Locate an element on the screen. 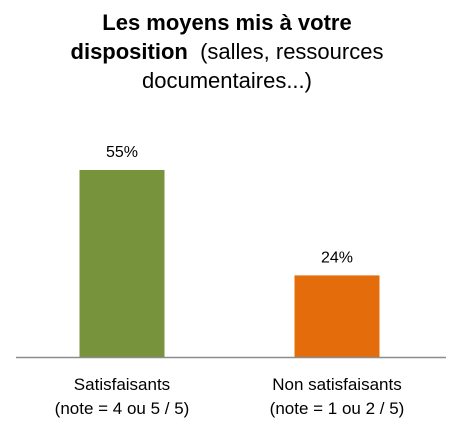  category-label-line2: (note = 1 ou 2 / 5) is located at coordinates (337, 409).